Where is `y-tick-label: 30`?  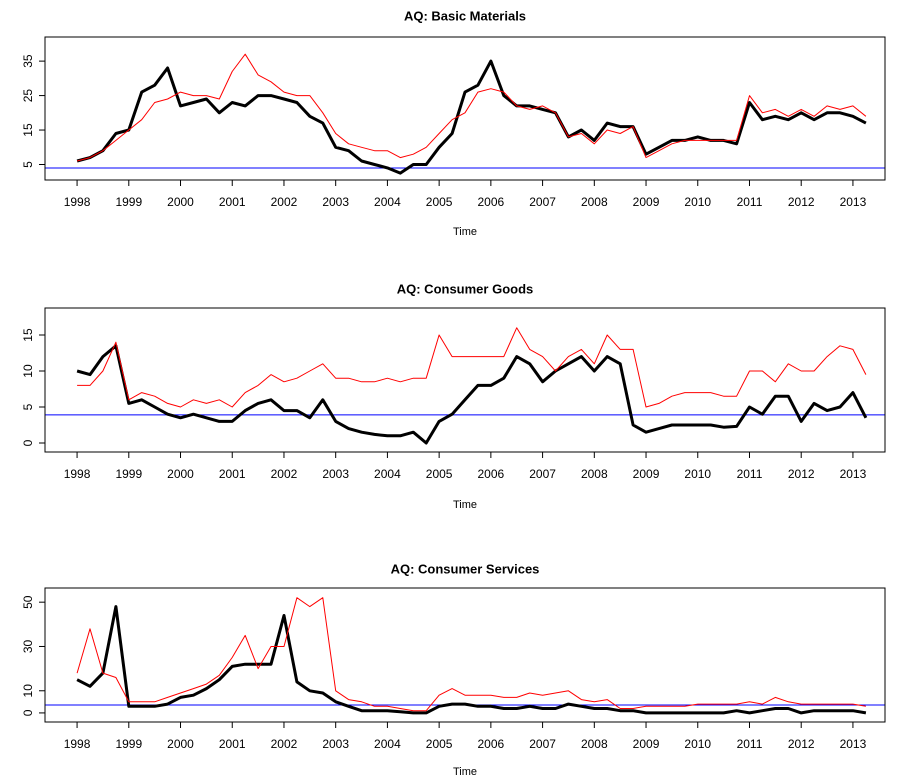 y-tick-label: 30 is located at coordinates (28, 646).